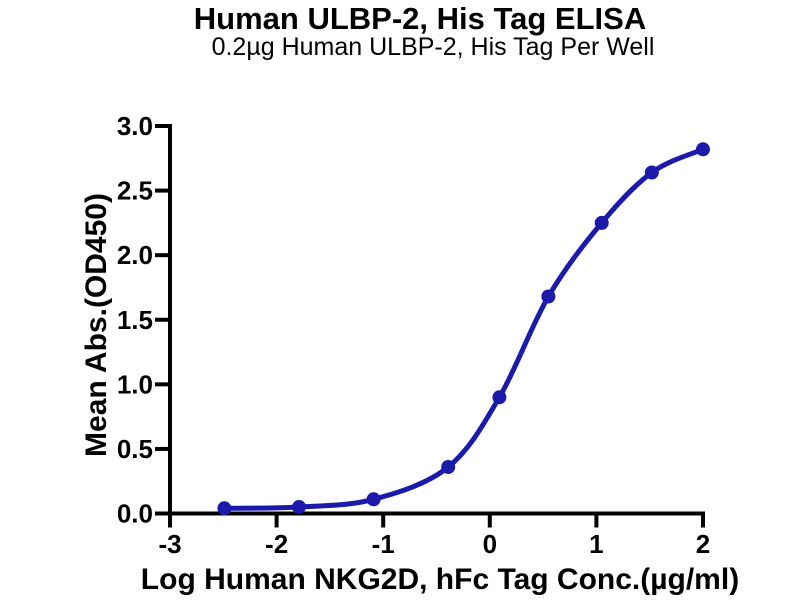 The width and height of the screenshot is (800, 600). What do you see at coordinates (490, 544) in the screenshot?
I see `x-tick-label: 0` at bounding box center [490, 544].